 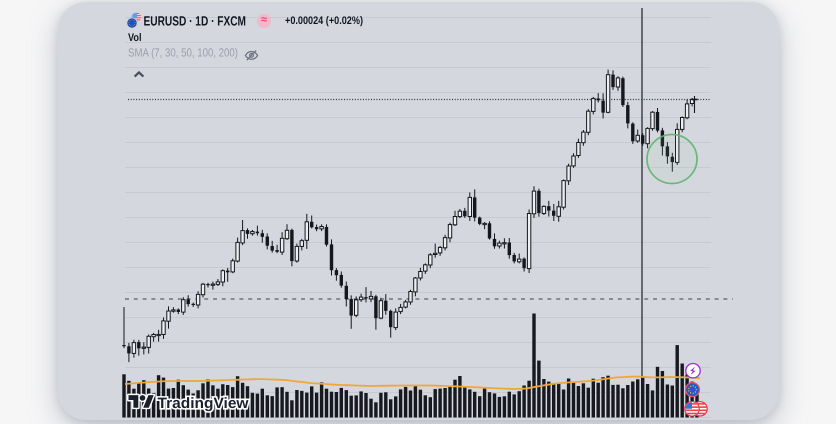 I want to click on svg-text: SMA (7, 30, 50, 100, 200), so click(x=183, y=53).